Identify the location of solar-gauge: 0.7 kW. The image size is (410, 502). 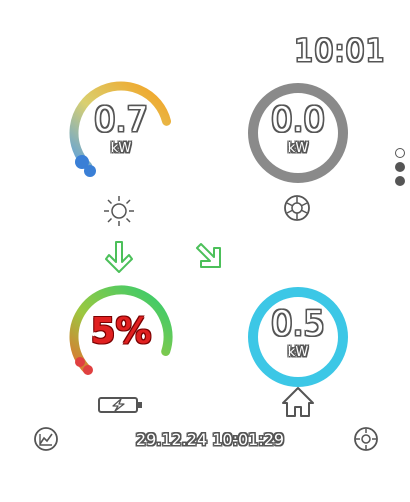
(121, 133).